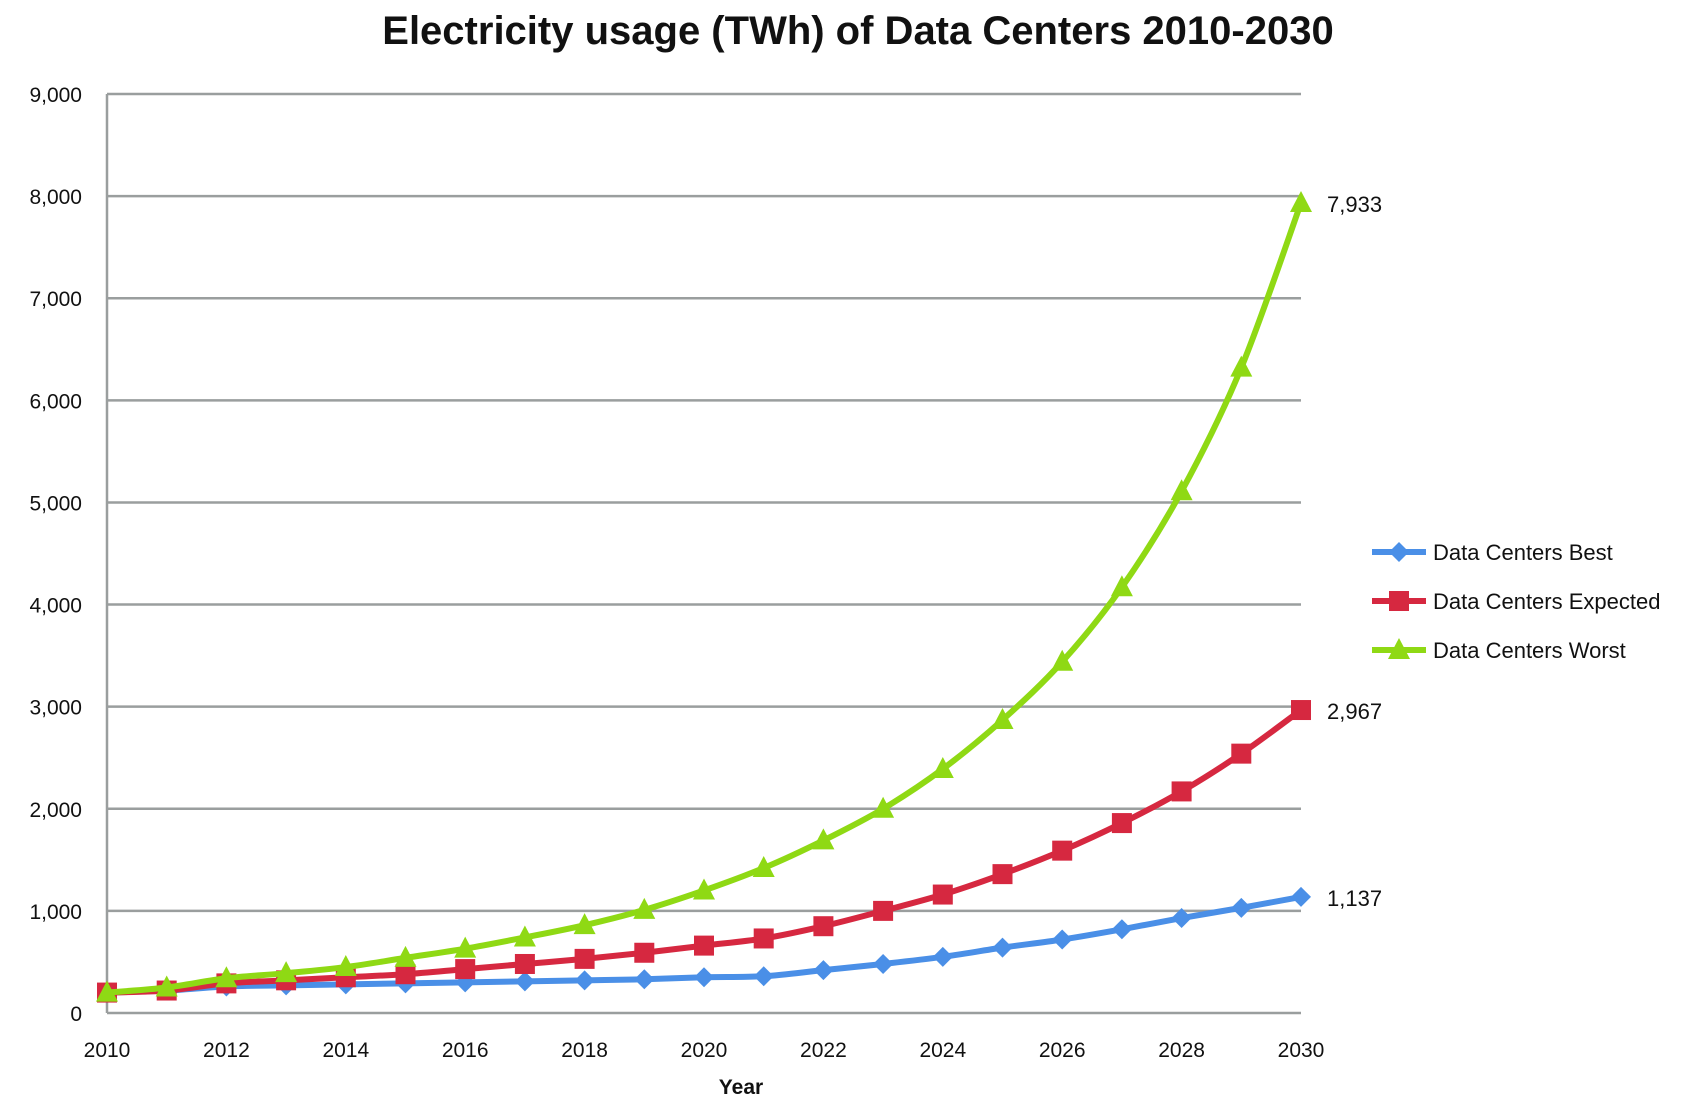 This screenshot has height=1105, width=1700. What do you see at coordinates (107, 1050) in the screenshot?
I see `x-tick-label: 2010` at bounding box center [107, 1050].